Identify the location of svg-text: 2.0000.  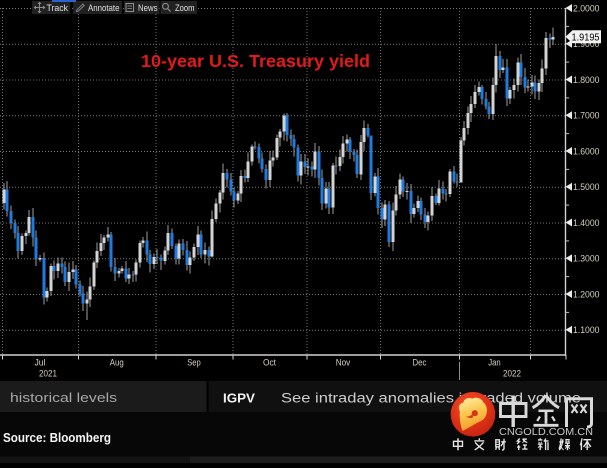
(586, 8).